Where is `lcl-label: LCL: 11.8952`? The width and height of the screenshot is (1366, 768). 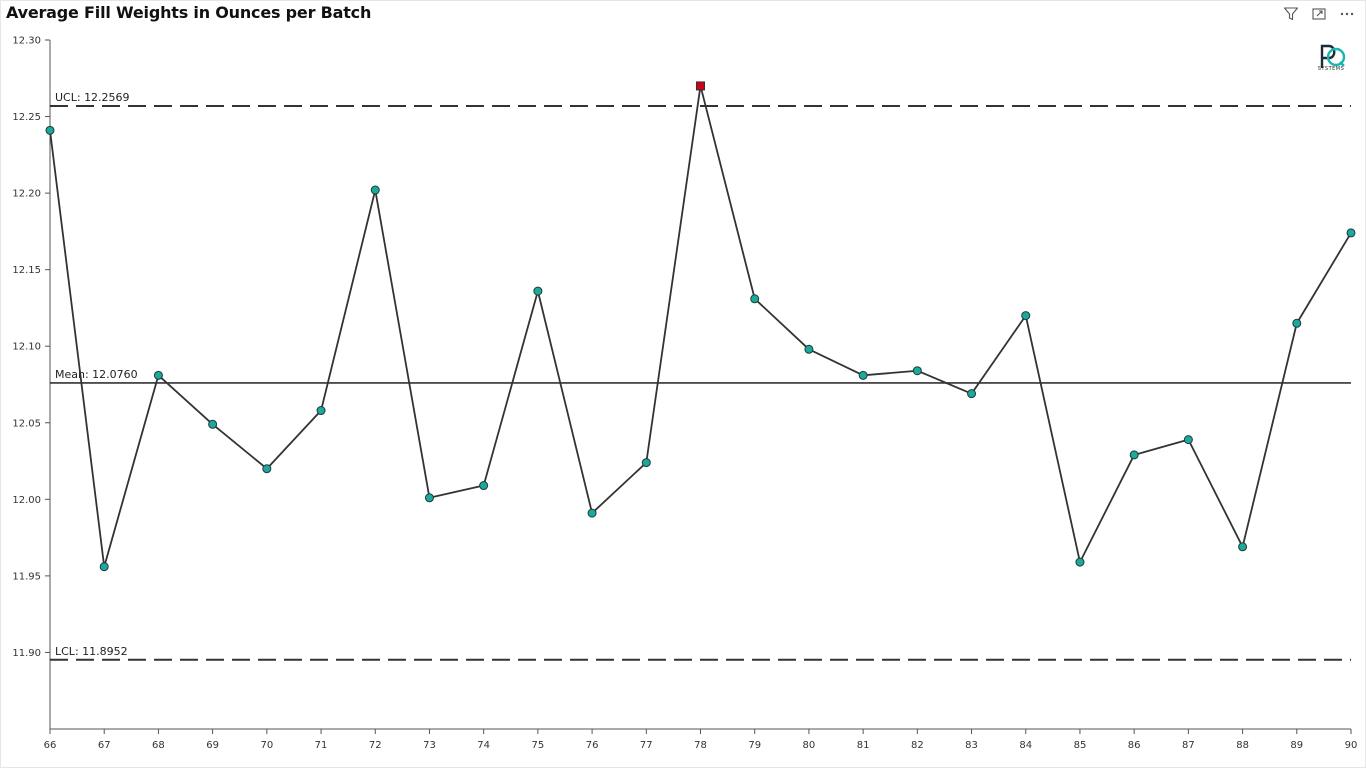
lcl-label: LCL: 11.8952 is located at coordinates (91, 651).